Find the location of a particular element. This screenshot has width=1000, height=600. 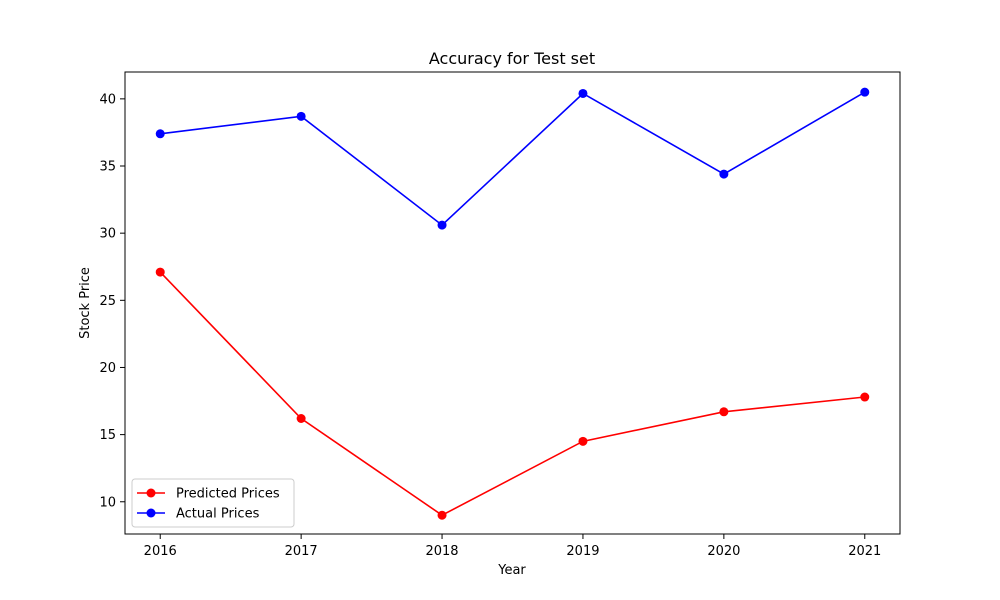

legend-item: Predicted Prices is located at coordinates (208, 494).